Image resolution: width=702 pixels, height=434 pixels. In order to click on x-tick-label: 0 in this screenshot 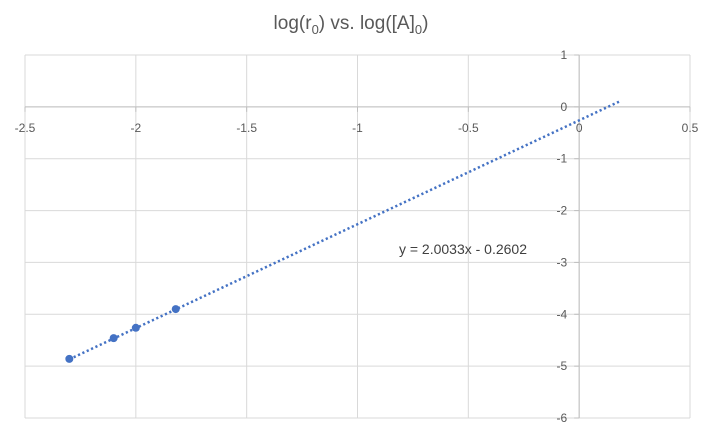, I will do `click(579, 128)`.